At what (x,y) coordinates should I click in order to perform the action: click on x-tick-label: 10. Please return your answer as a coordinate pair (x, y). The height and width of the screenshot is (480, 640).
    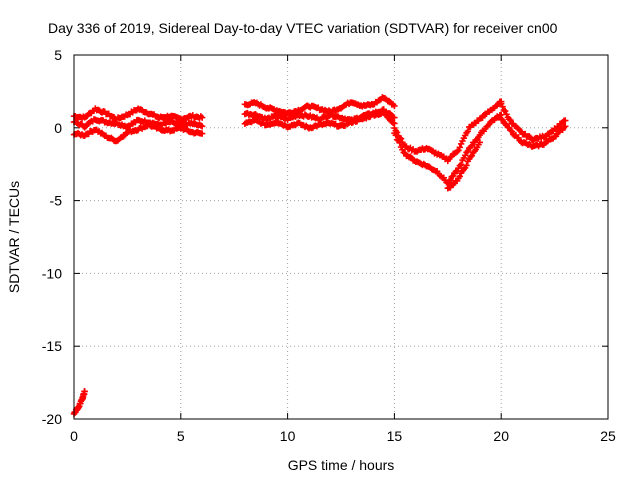
    Looking at the image, I should click on (288, 436).